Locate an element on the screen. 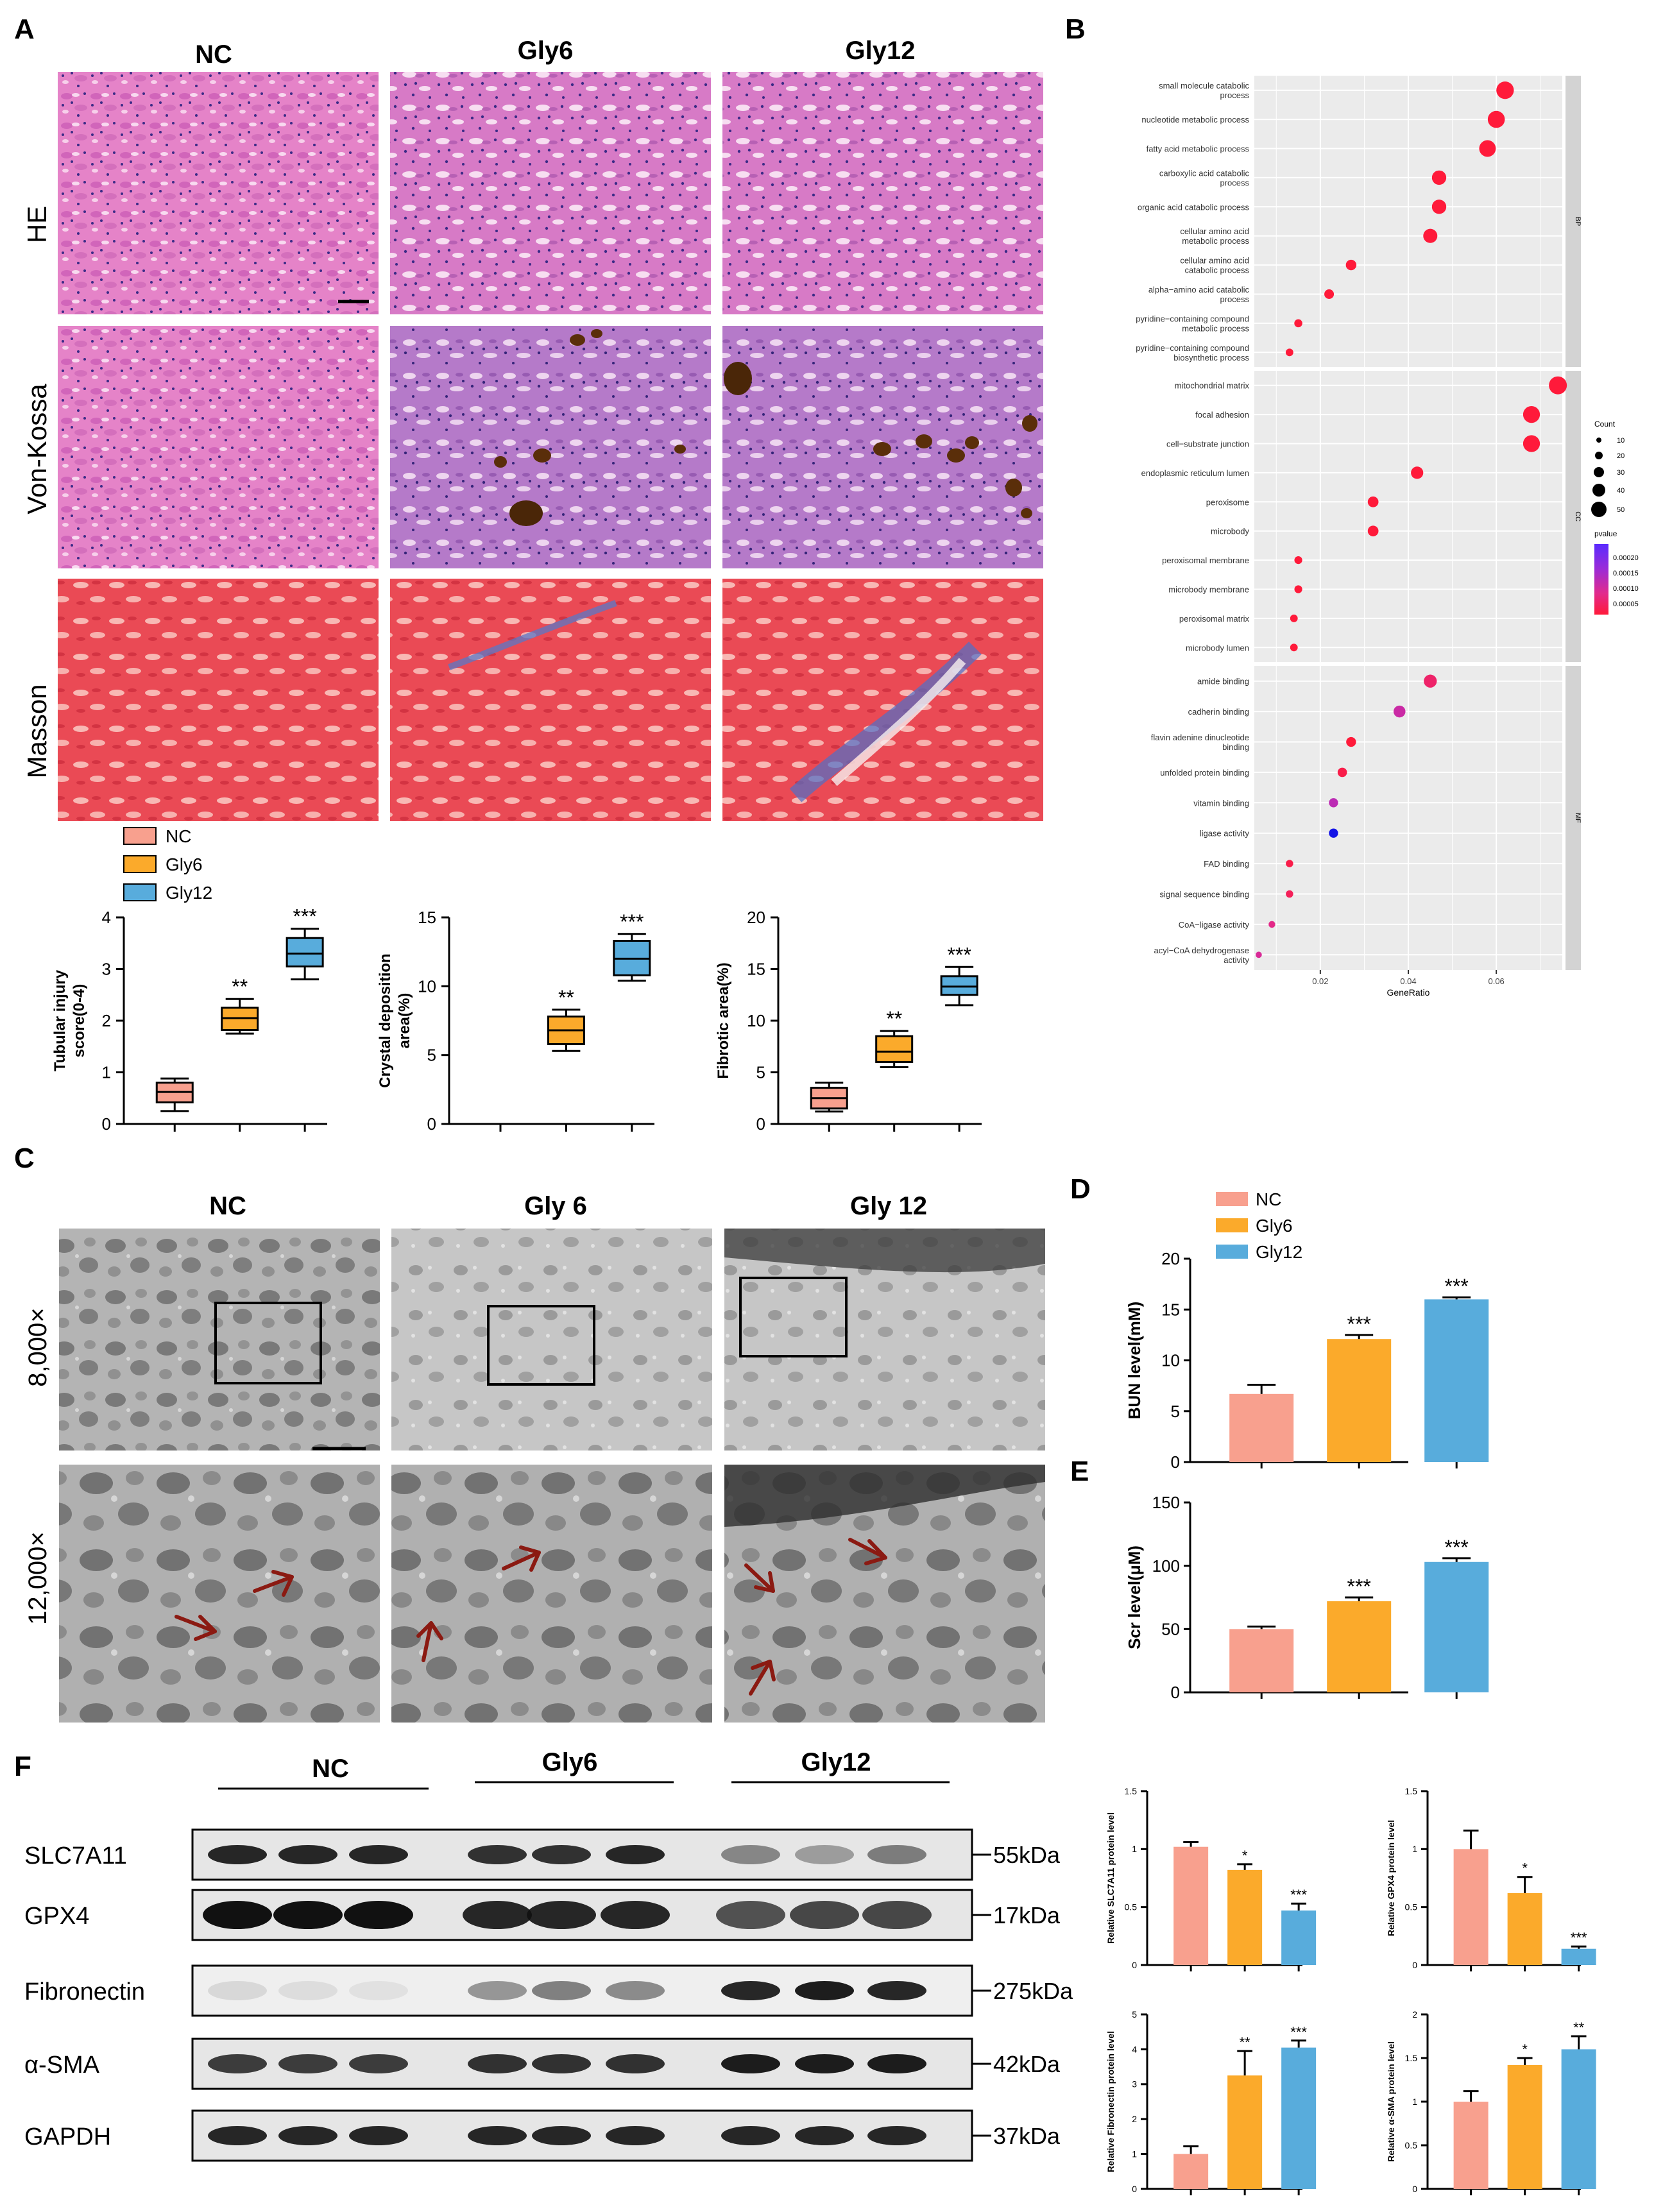 The image size is (1672, 2212). y-tick-label: 0 is located at coordinates (1175, 1692).